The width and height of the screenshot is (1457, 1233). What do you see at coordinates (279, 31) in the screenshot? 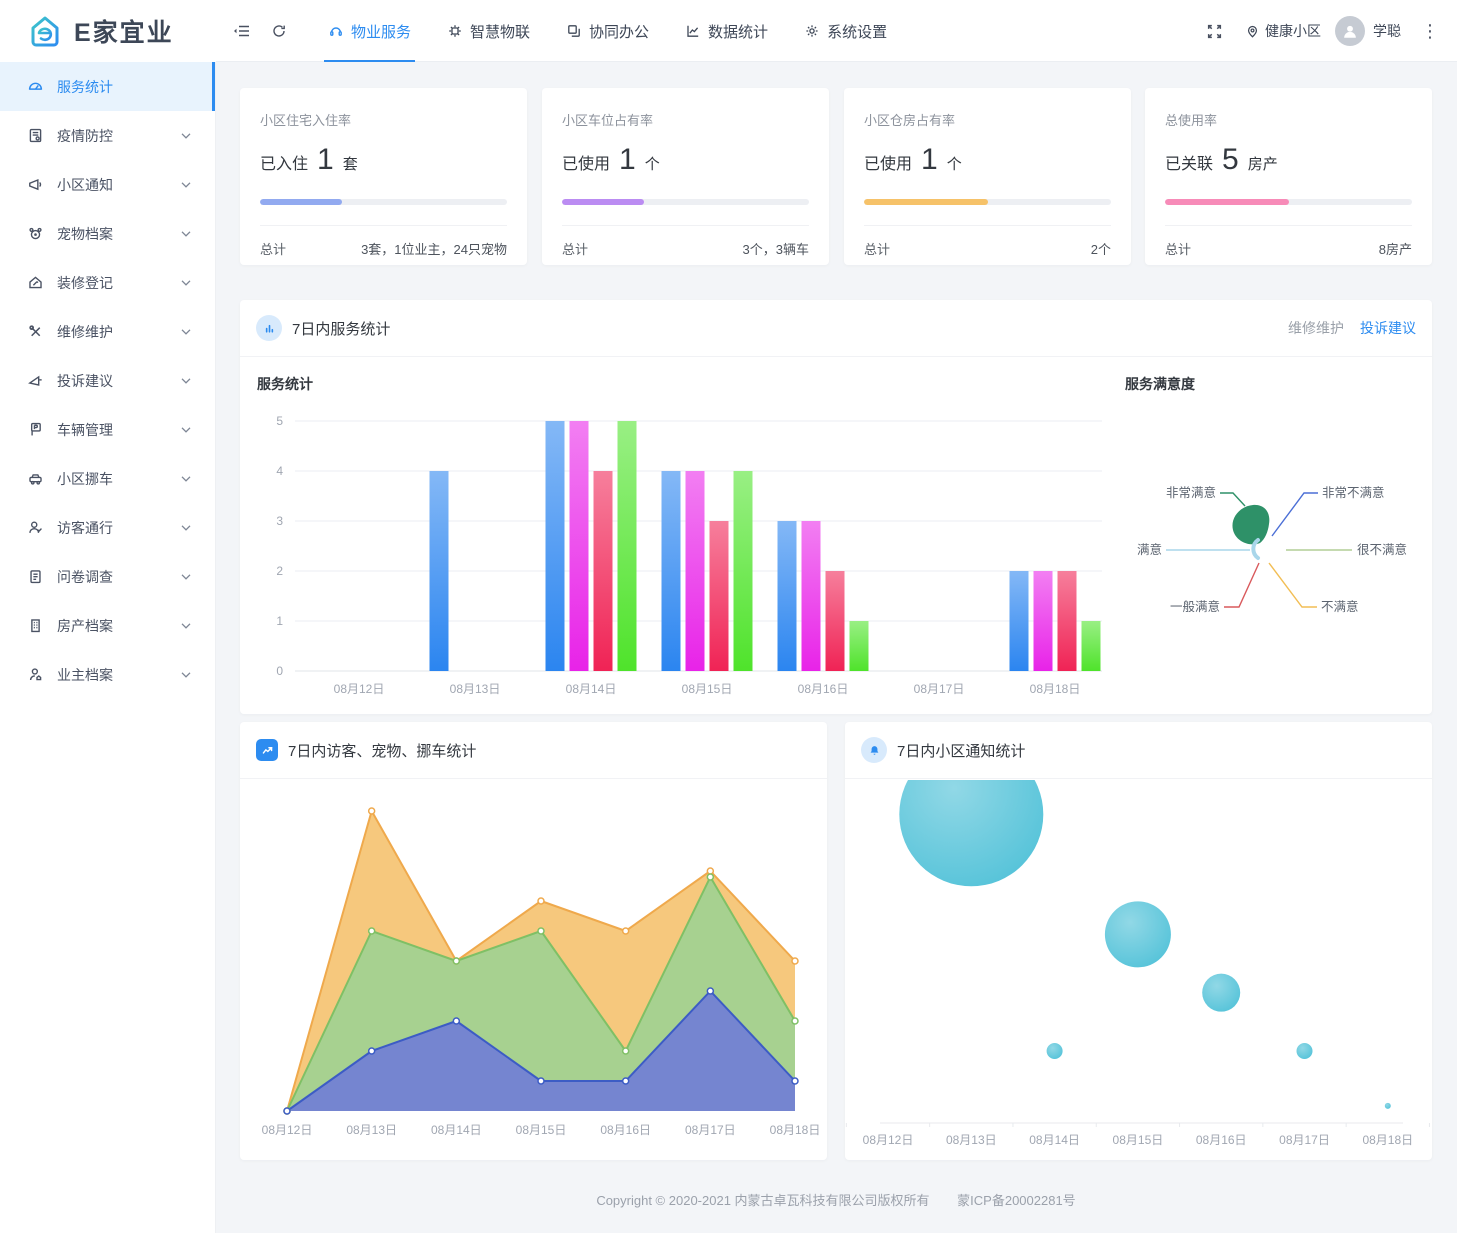
I see `refresh-icon` at bounding box center [279, 31].